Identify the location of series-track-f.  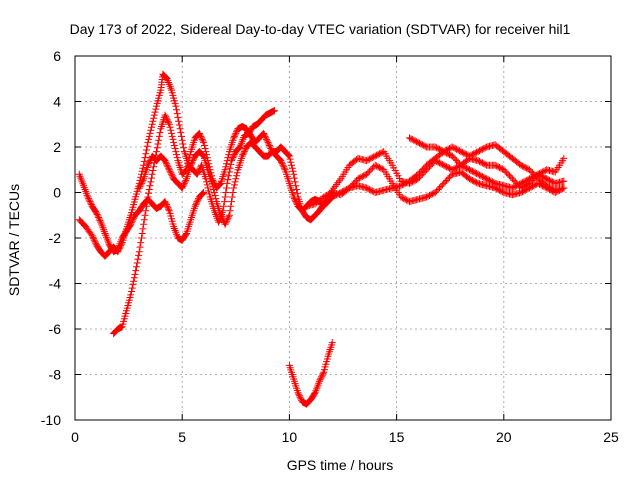
(435, 185).